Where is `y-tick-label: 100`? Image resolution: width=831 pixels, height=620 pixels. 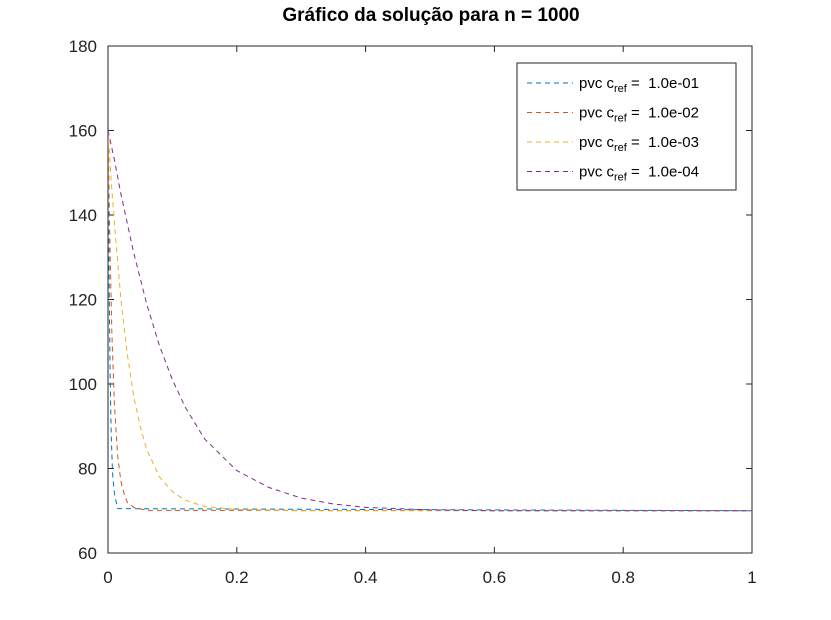
y-tick-label: 100 is located at coordinates (83, 384).